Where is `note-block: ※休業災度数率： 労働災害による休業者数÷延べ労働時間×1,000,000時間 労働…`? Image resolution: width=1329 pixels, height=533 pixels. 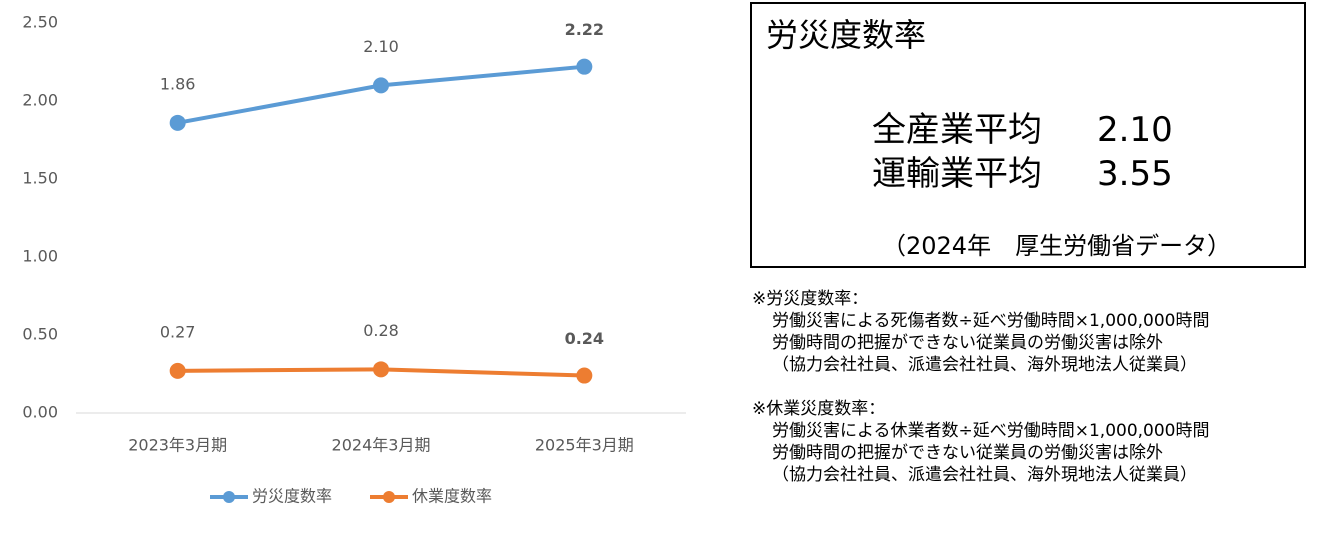
note-block: ※休業災度数率： 労働災害による休業者数÷延べ労働時間×1,000,000時間 労働… is located at coordinates (981, 442).